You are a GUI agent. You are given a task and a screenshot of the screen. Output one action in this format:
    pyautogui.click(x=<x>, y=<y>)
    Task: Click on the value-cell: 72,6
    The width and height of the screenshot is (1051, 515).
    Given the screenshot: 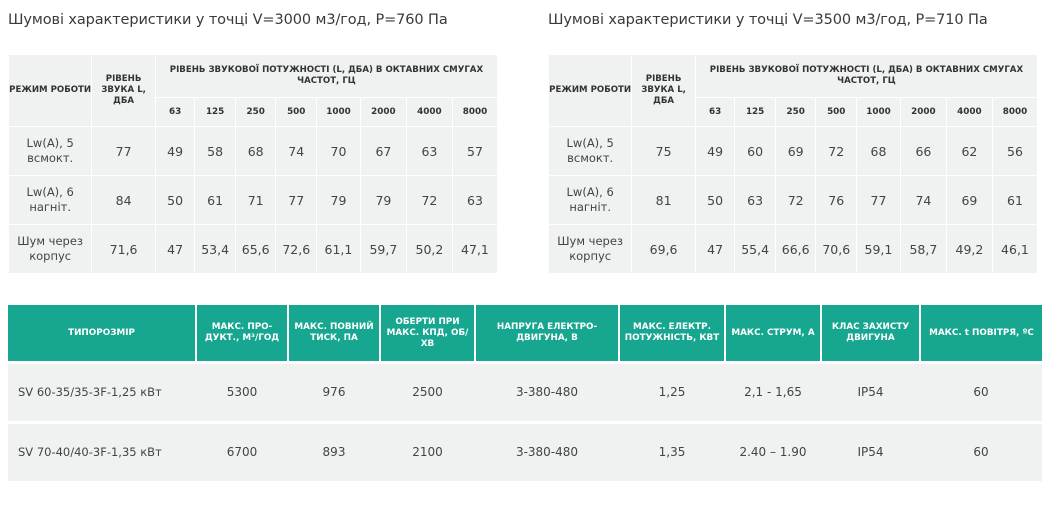 What is the action you would take?
    pyautogui.click(x=296, y=249)
    